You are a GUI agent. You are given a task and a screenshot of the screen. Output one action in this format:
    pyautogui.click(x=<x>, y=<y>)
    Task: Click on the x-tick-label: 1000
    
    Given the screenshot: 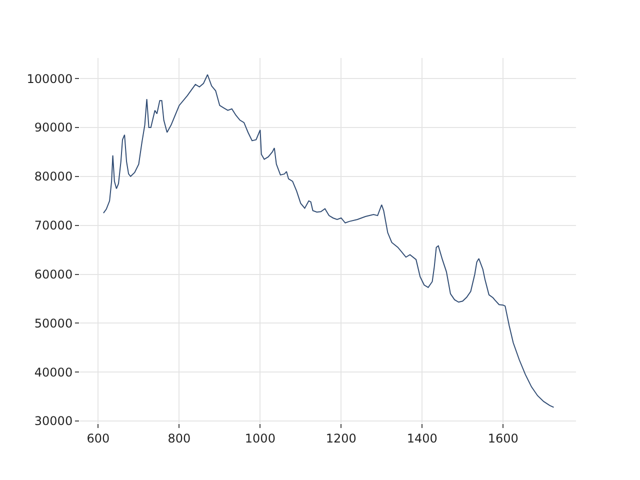 What is the action you would take?
    pyautogui.click(x=260, y=438)
    